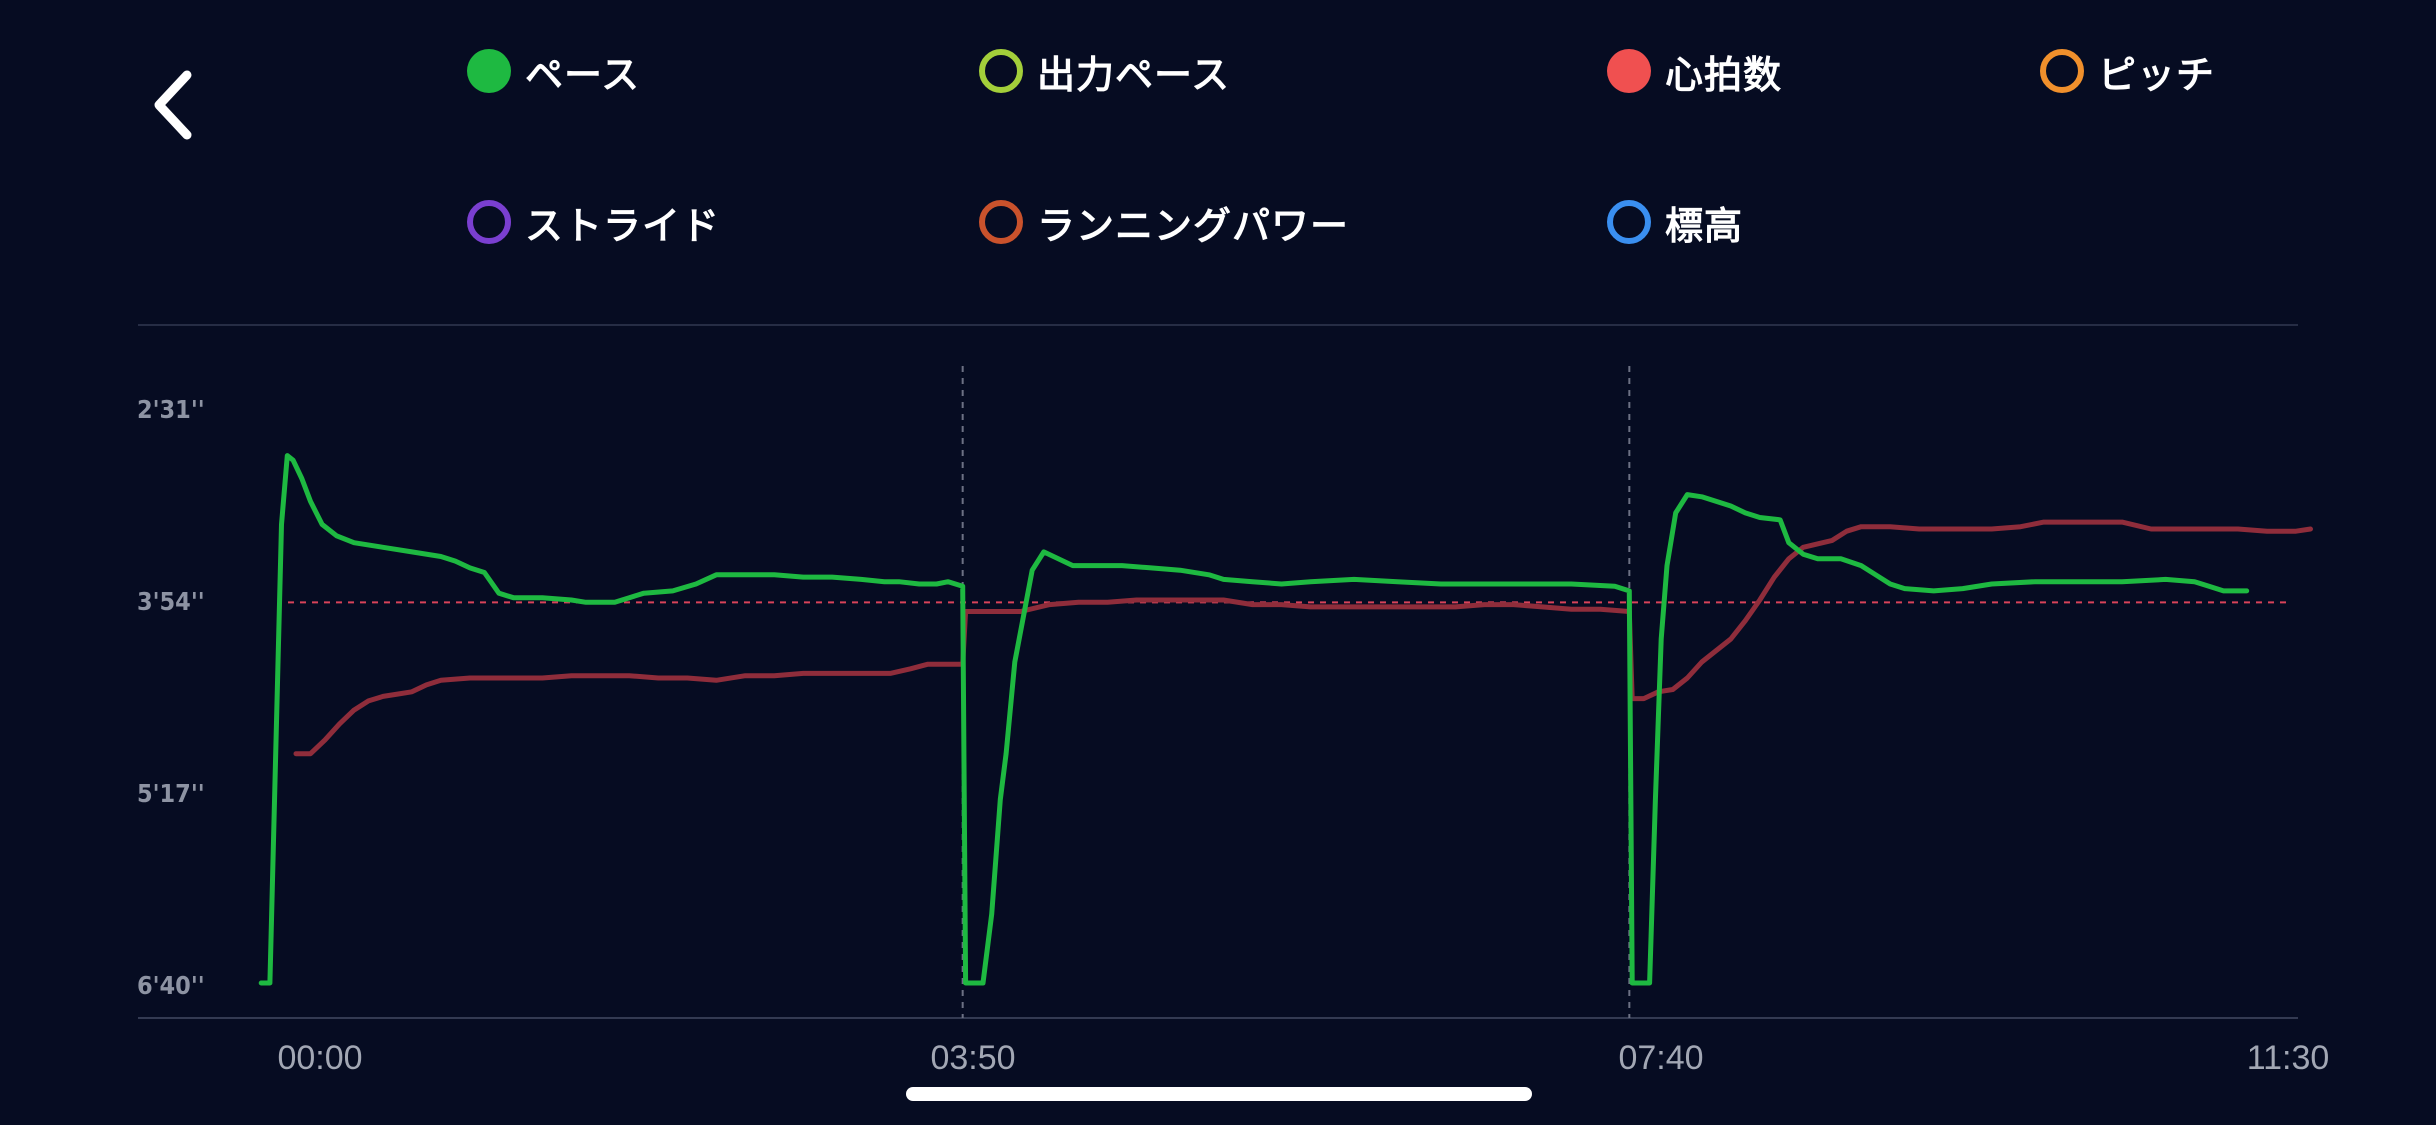 The image size is (2436, 1125). What do you see at coordinates (2288, 1058) in the screenshot?
I see `x-tick-label: 11:30` at bounding box center [2288, 1058].